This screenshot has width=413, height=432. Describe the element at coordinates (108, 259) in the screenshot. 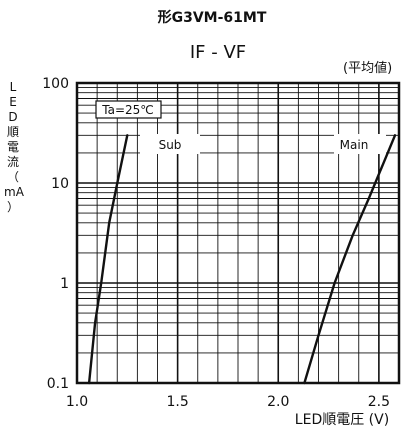

I see `series-line-sub` at that location.